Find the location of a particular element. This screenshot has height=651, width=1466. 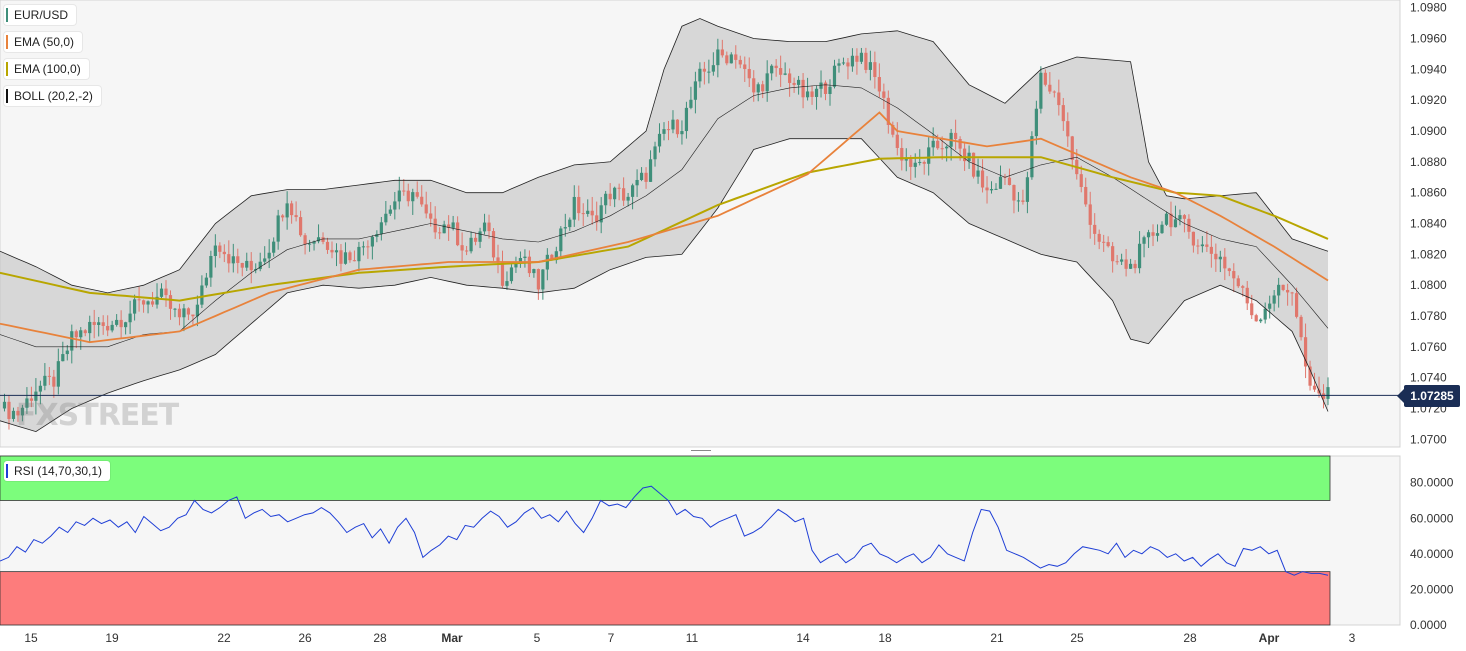

oversold-zone is located at coordinates (665, 598).